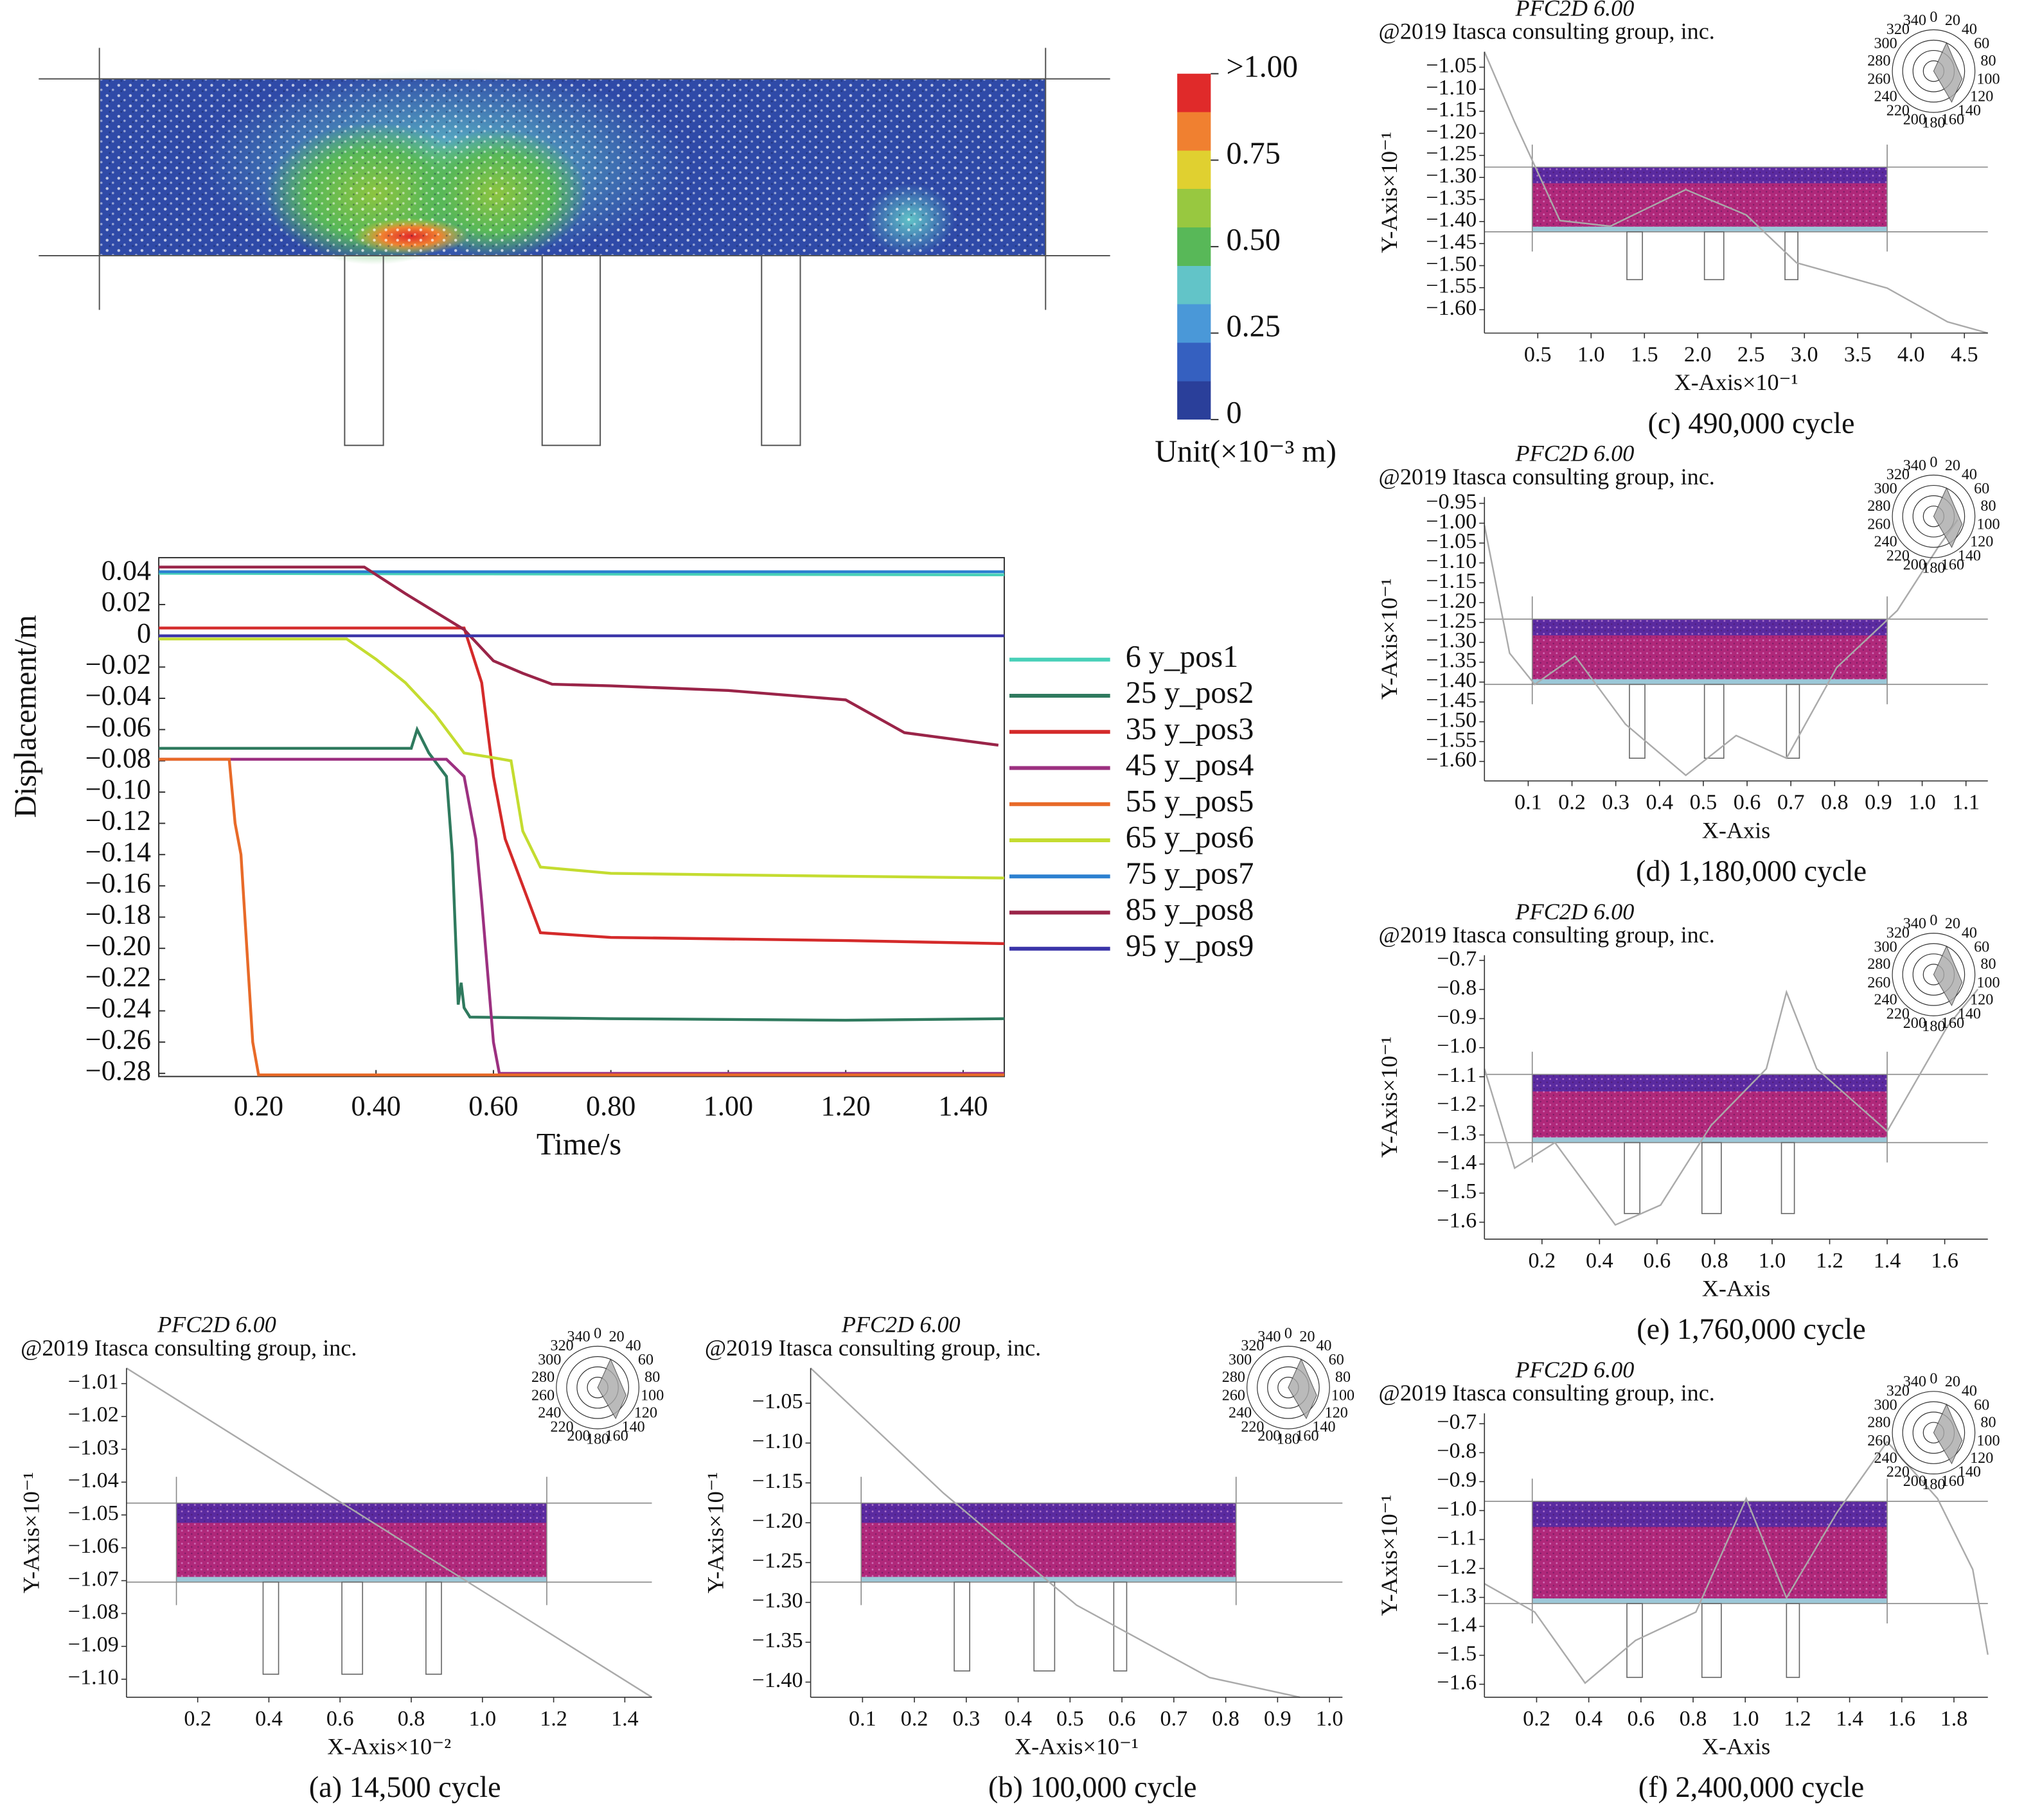 This screenshot has height=1820, width=2024. Describe the element at coordinates (1457, 1538) in the screenshot. I see `y-tick-label: −1.1` at that location.